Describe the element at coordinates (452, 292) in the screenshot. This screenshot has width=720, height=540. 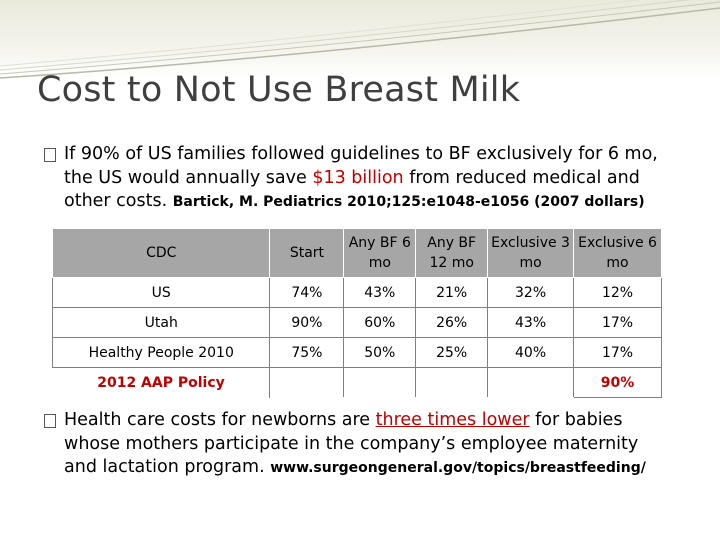
I see `table-cell: 21%` at that location.